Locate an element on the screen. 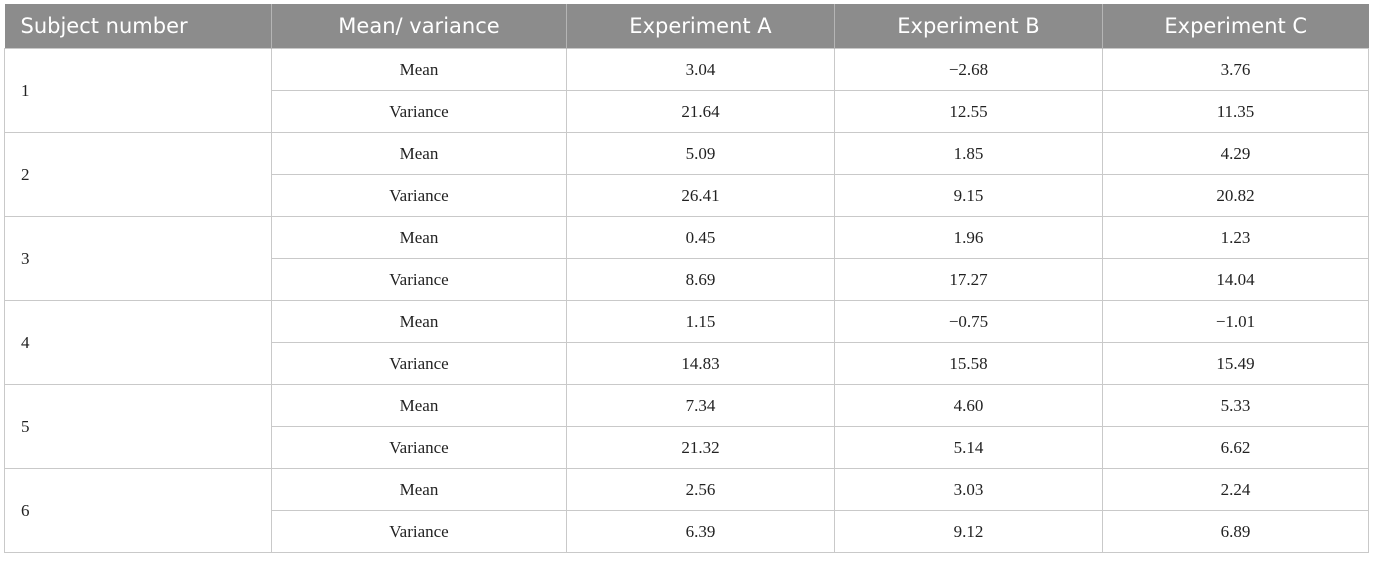  table-row: Variance 26.41 9.15 20.82 is located at coordinates (687, 195).